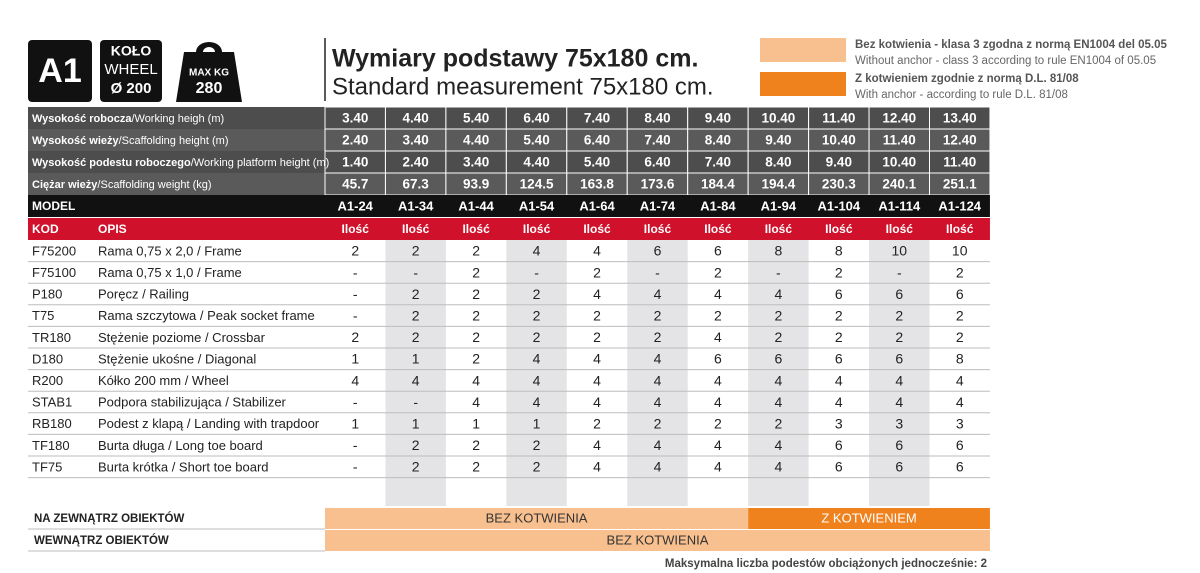 Image resolution: width=1200 pixels, height=573 pixels. Describe the element at coordinates (47, 466) in the screenshot. I see `item-code: TF75` at that location.